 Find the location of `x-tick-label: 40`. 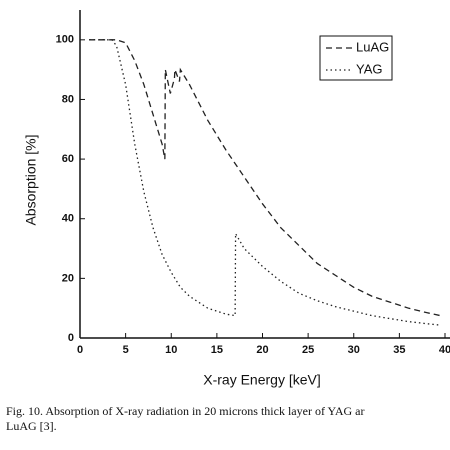

x-tick-label: 40 is located at coordinates (444, 350).